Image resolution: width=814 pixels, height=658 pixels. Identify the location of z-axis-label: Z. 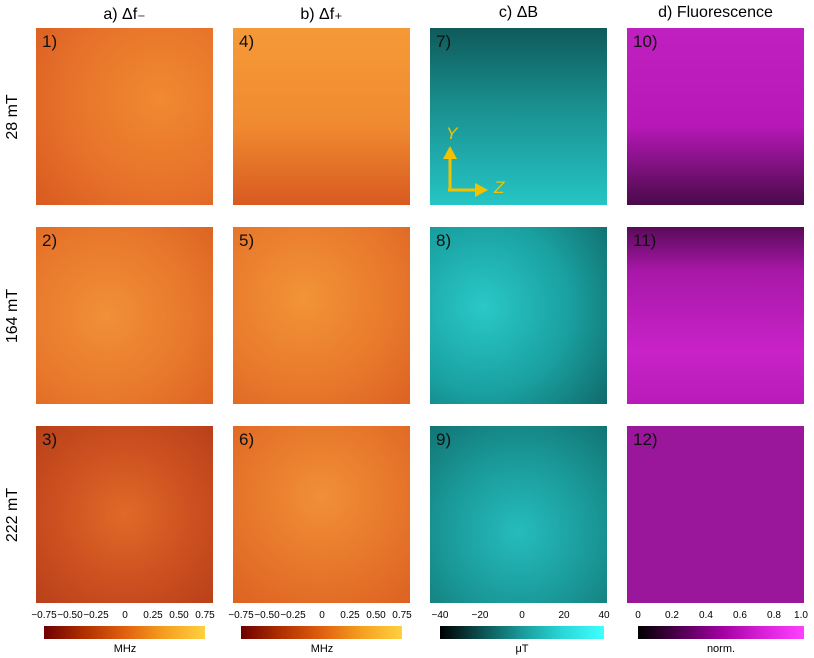
(499, 187).